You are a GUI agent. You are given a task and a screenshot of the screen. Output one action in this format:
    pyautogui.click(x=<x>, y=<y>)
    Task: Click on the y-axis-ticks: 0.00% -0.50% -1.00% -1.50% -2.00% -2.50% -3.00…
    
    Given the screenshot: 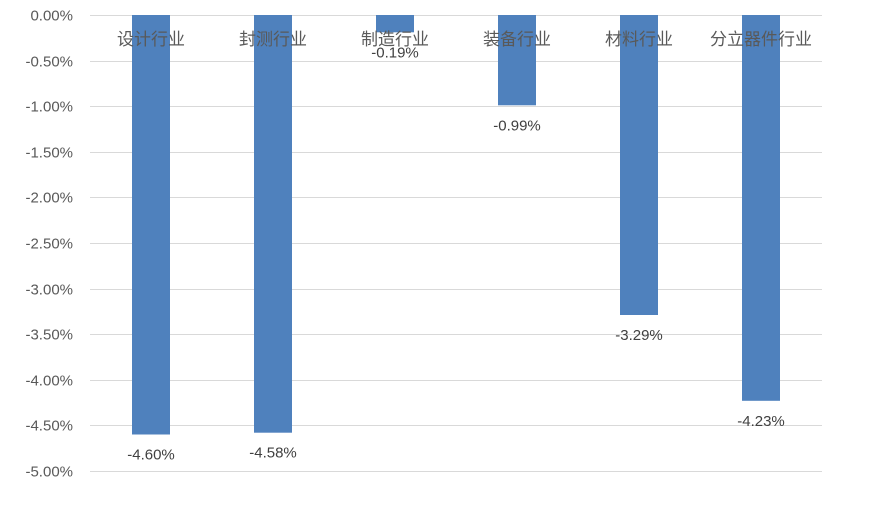 What is the action you would take?
    pyautogui.click(x=49, y=244)
    